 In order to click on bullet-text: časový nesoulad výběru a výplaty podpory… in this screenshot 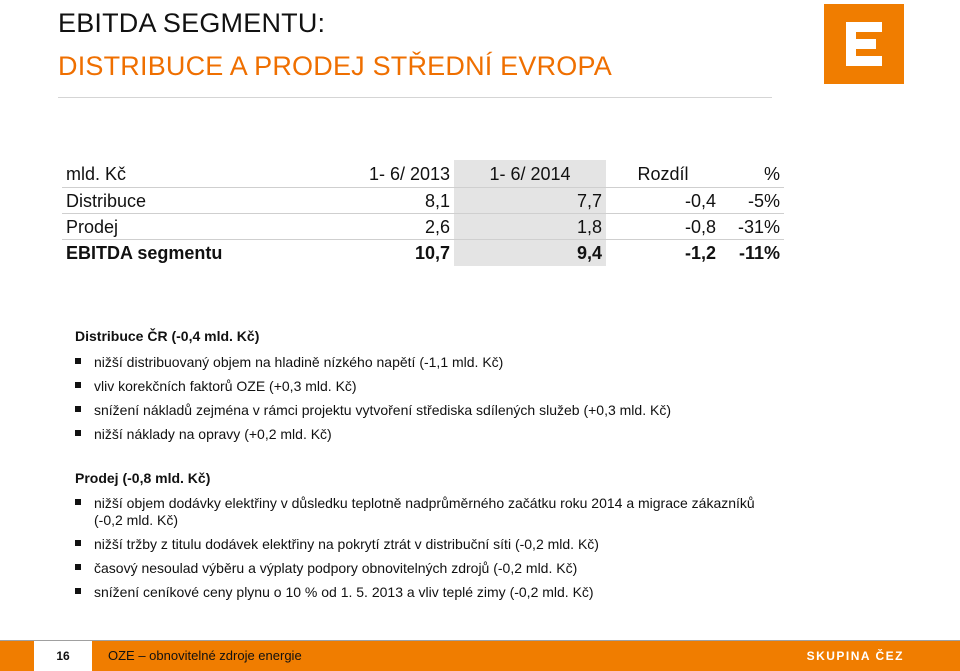, I will do `click(336, 568)`.